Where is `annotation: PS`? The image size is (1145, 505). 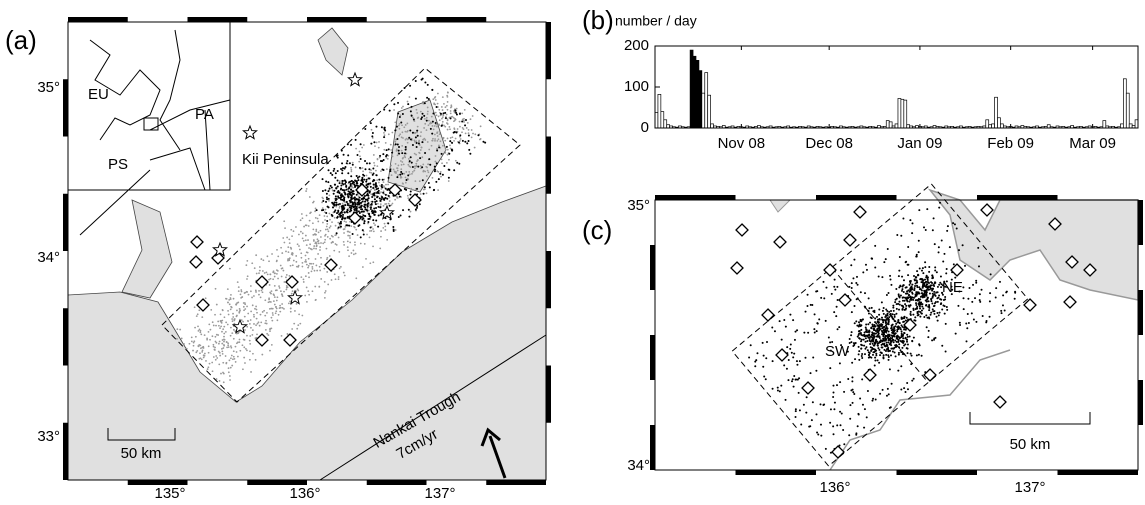
annotation: PS is located at coordinates (118, 164).